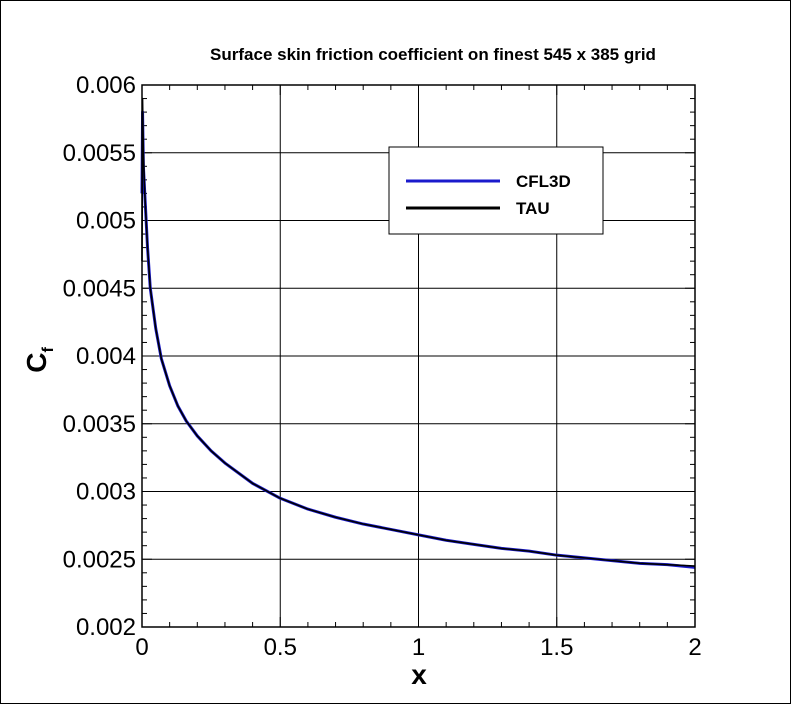 This screenshot has width=791, height=704. I want to click on y-tick-label: 0.0035, so click(99, 424).